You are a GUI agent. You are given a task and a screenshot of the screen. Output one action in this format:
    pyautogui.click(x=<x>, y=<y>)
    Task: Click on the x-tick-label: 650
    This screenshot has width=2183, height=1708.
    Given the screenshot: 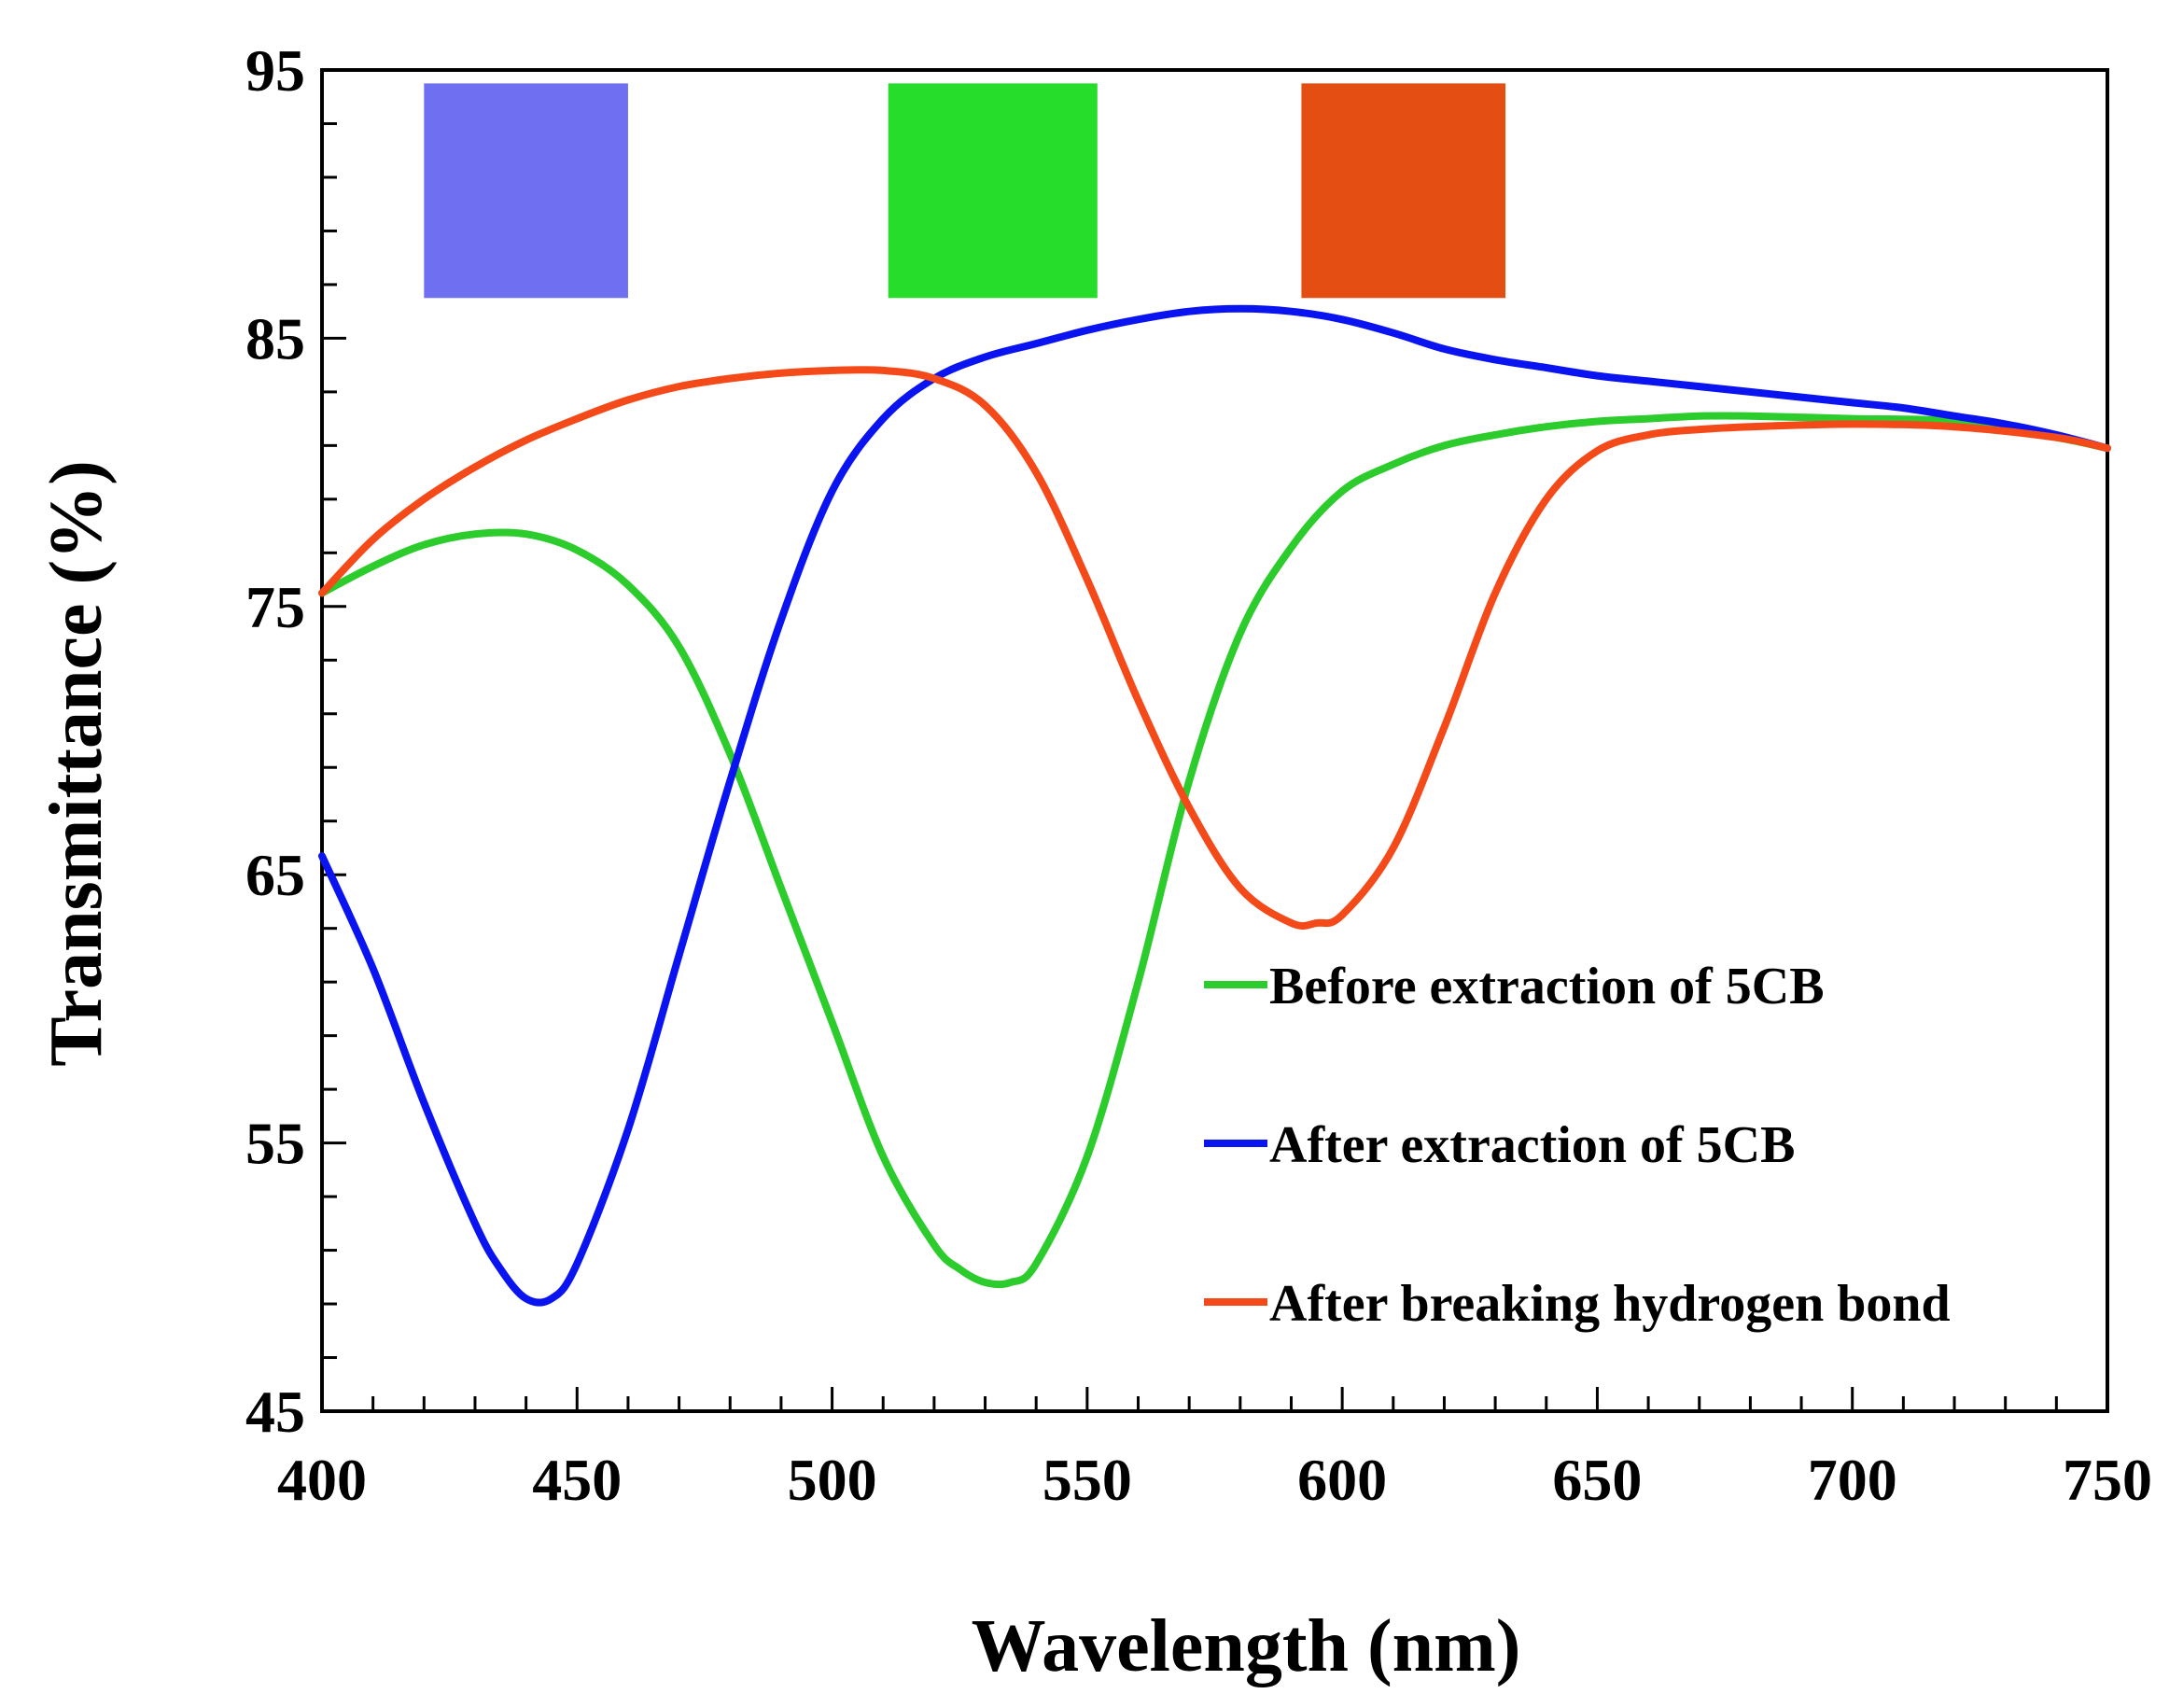 What is the action you would take?
    pyautogui.click(x=1597, y=1480)
    